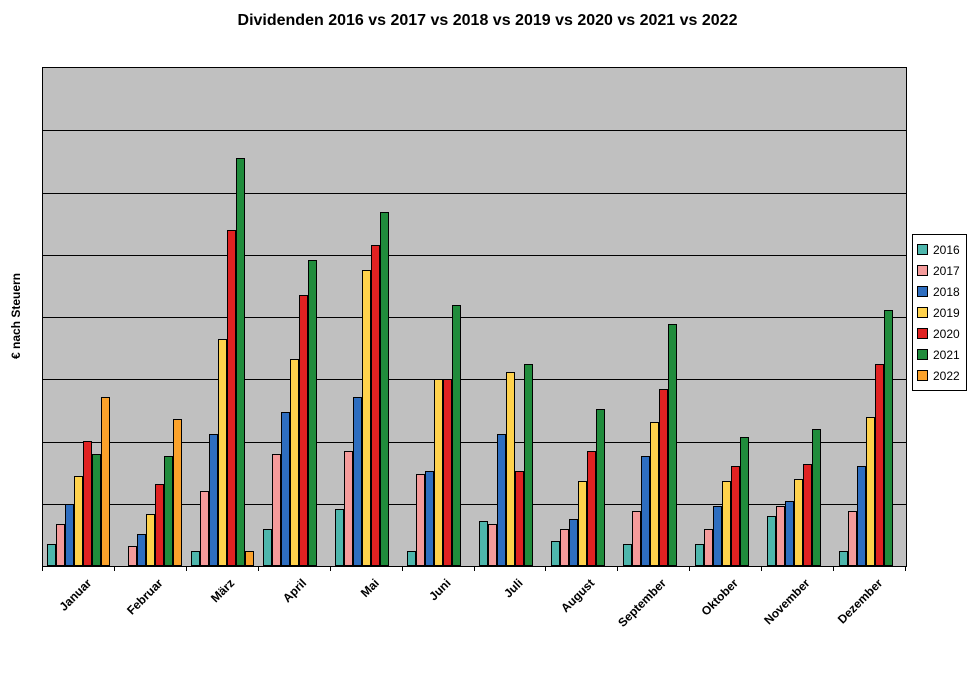 The width and height of the screenshot is (975, 700). Describe the element at coordinates (223, 591) in the screenshot. I see `x-axis-label-märz: März` at that location.